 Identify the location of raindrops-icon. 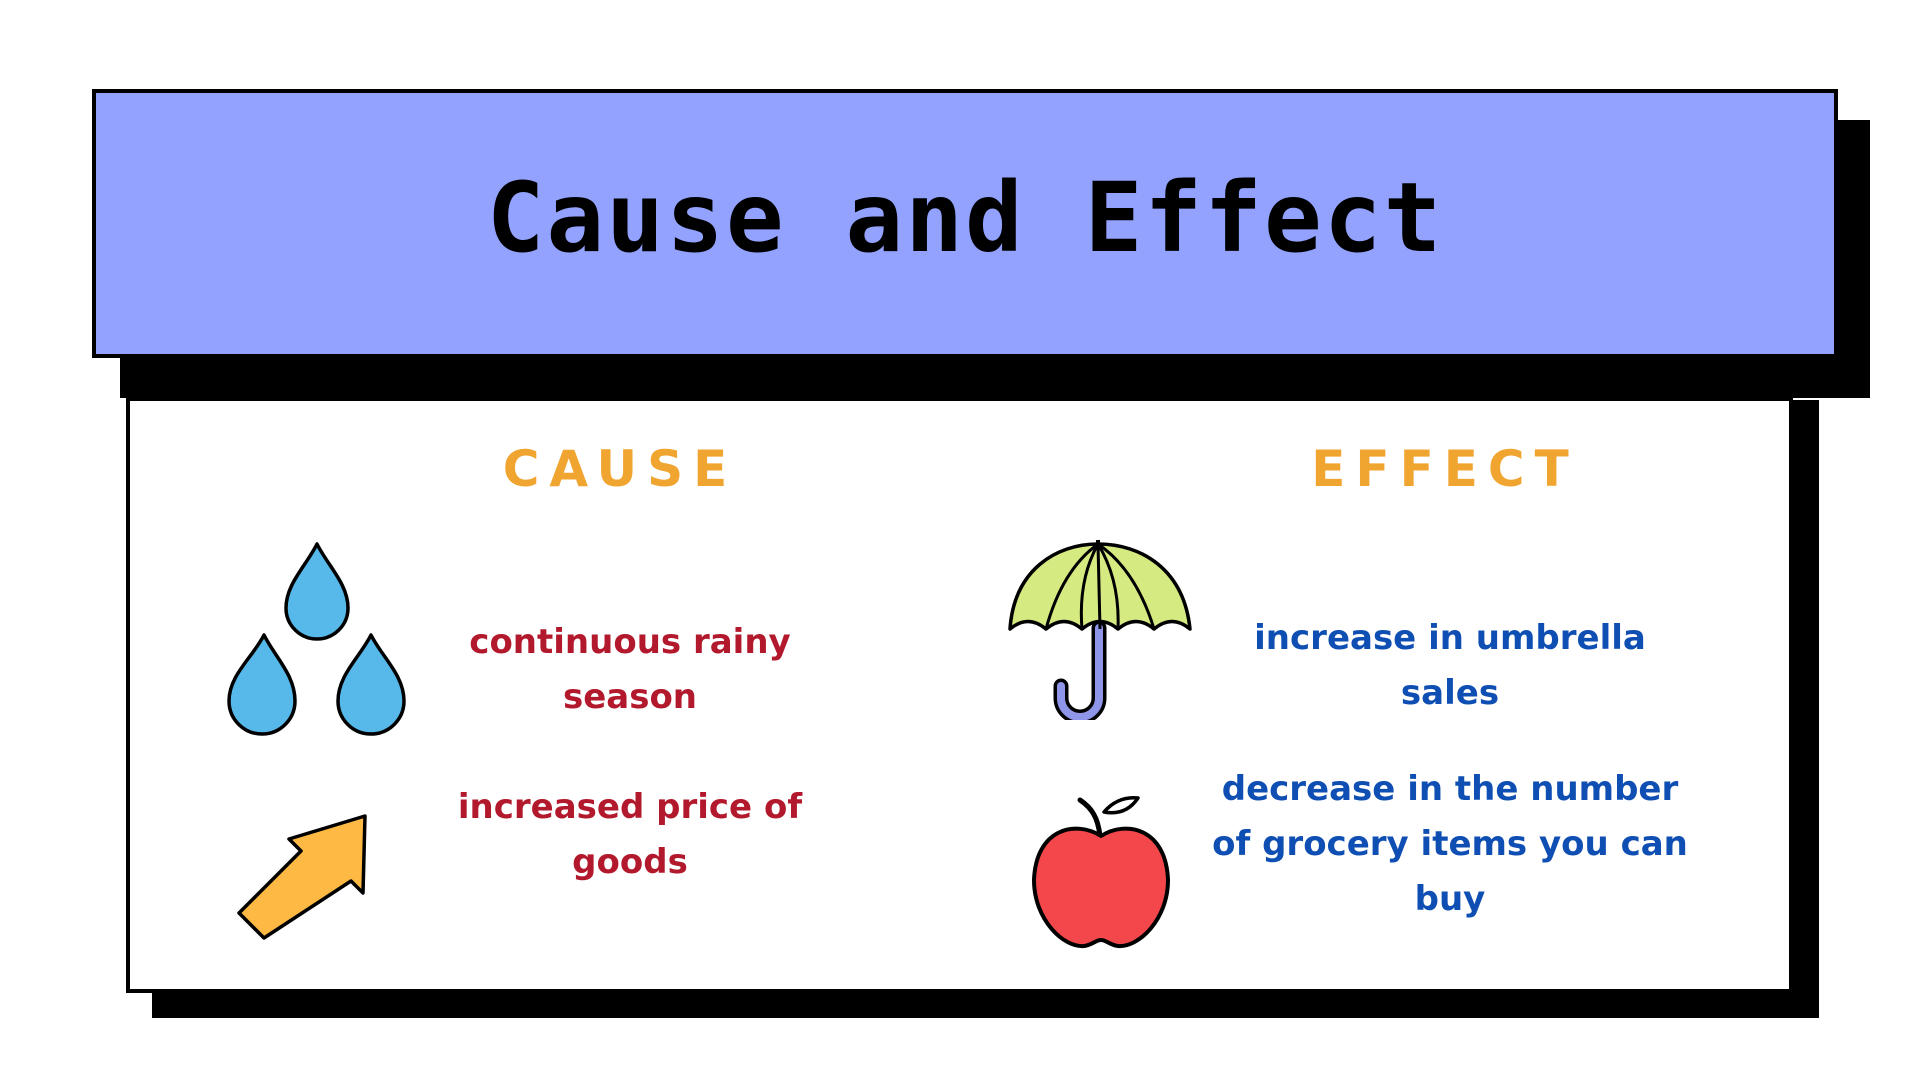
(318, 640).